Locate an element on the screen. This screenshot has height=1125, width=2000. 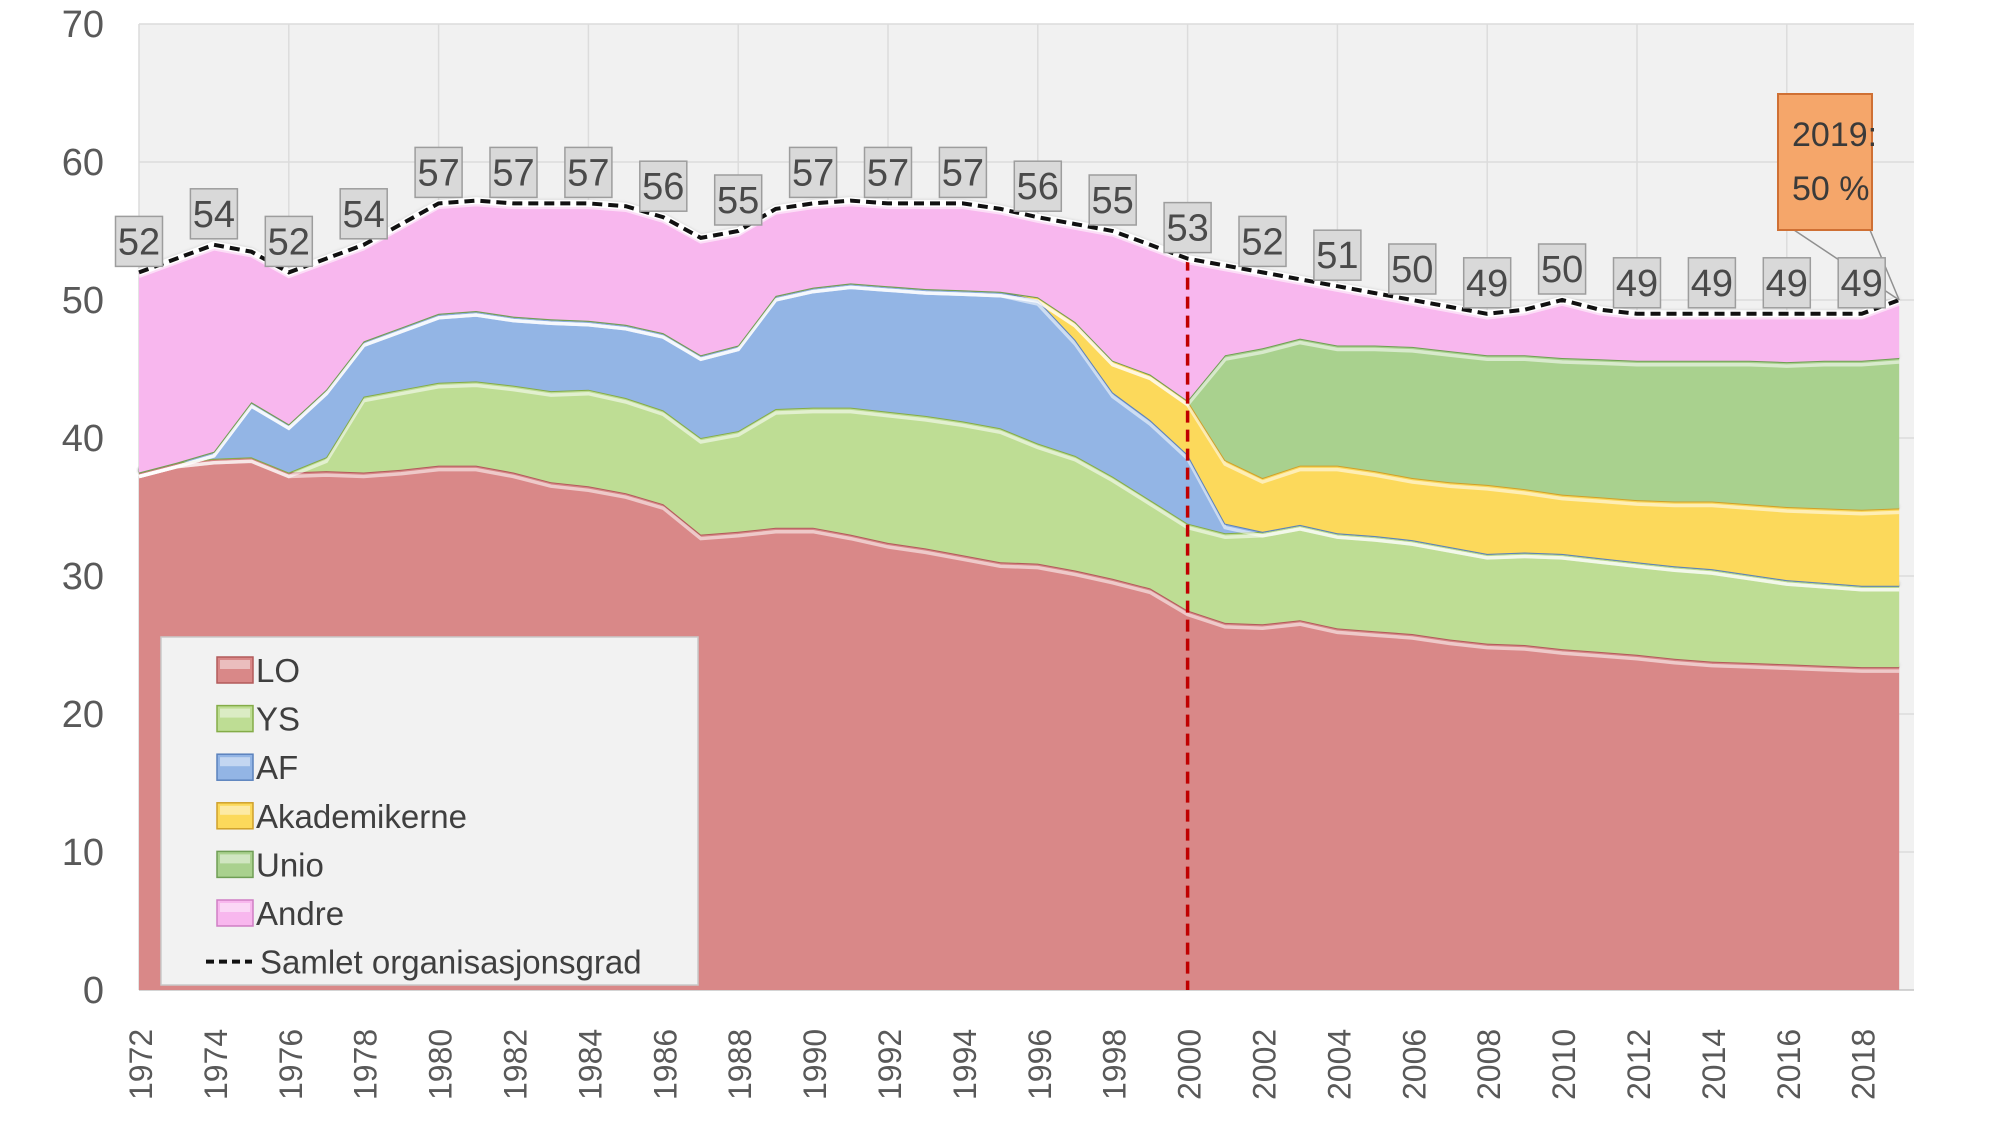
data-label-1984: 57 is located at coordinates (588, 172).